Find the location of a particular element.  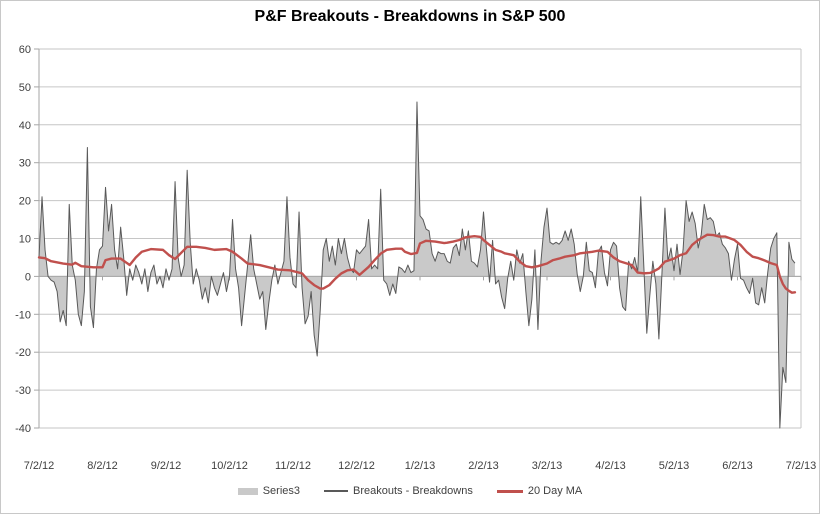

y-tick-label: 60 is located at coordinates (25, 50).